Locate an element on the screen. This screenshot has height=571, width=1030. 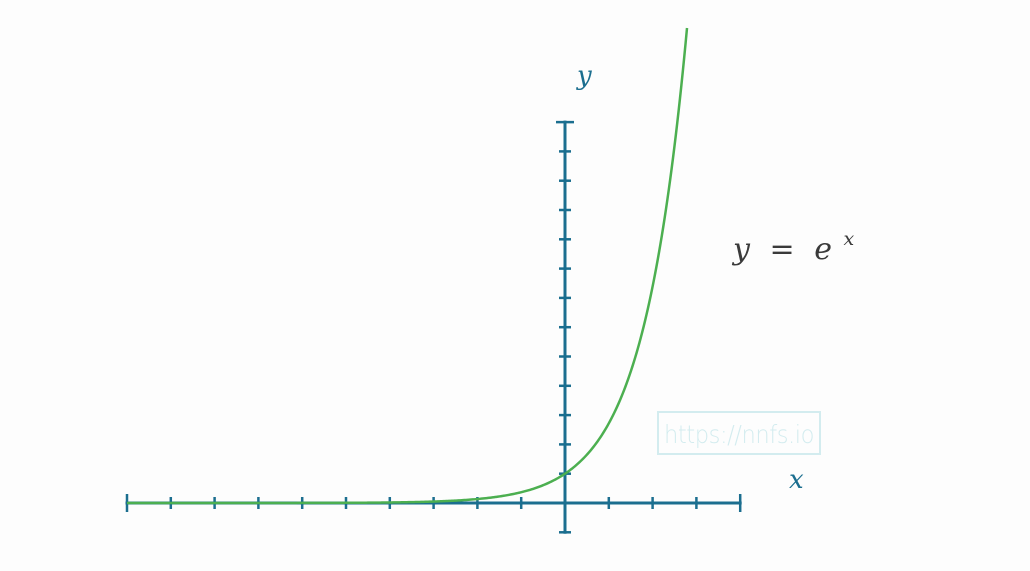
watermark: https://nnfs.io is located at coordinates (739, 433).